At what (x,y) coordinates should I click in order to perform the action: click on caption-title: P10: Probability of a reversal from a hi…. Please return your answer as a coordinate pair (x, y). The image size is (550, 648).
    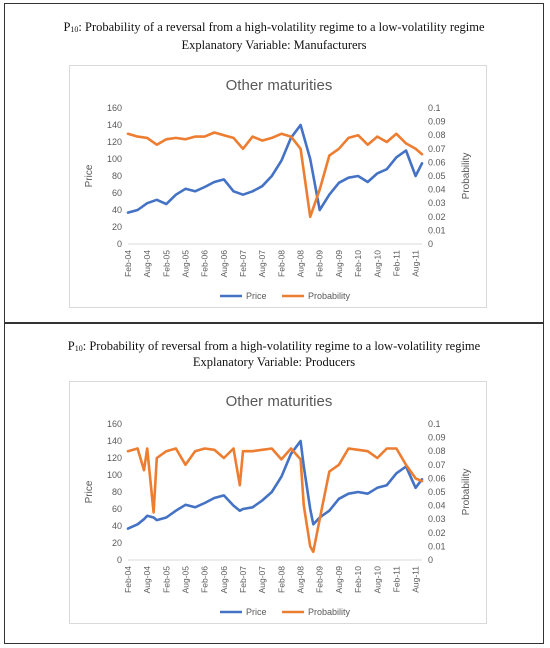
    Looking at the image, I should click on (274, 28).